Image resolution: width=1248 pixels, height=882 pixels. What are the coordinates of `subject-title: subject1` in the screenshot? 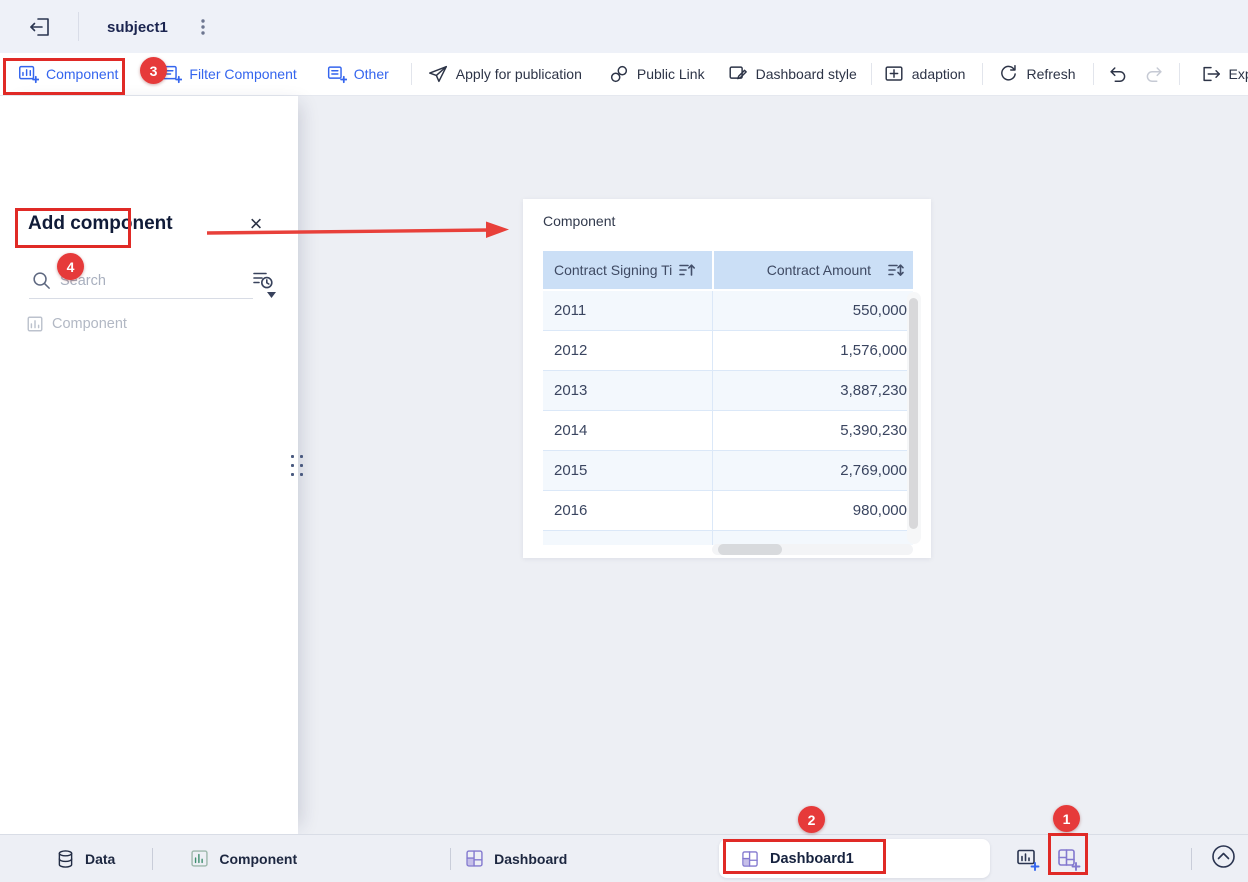 It's located at (137, 27).